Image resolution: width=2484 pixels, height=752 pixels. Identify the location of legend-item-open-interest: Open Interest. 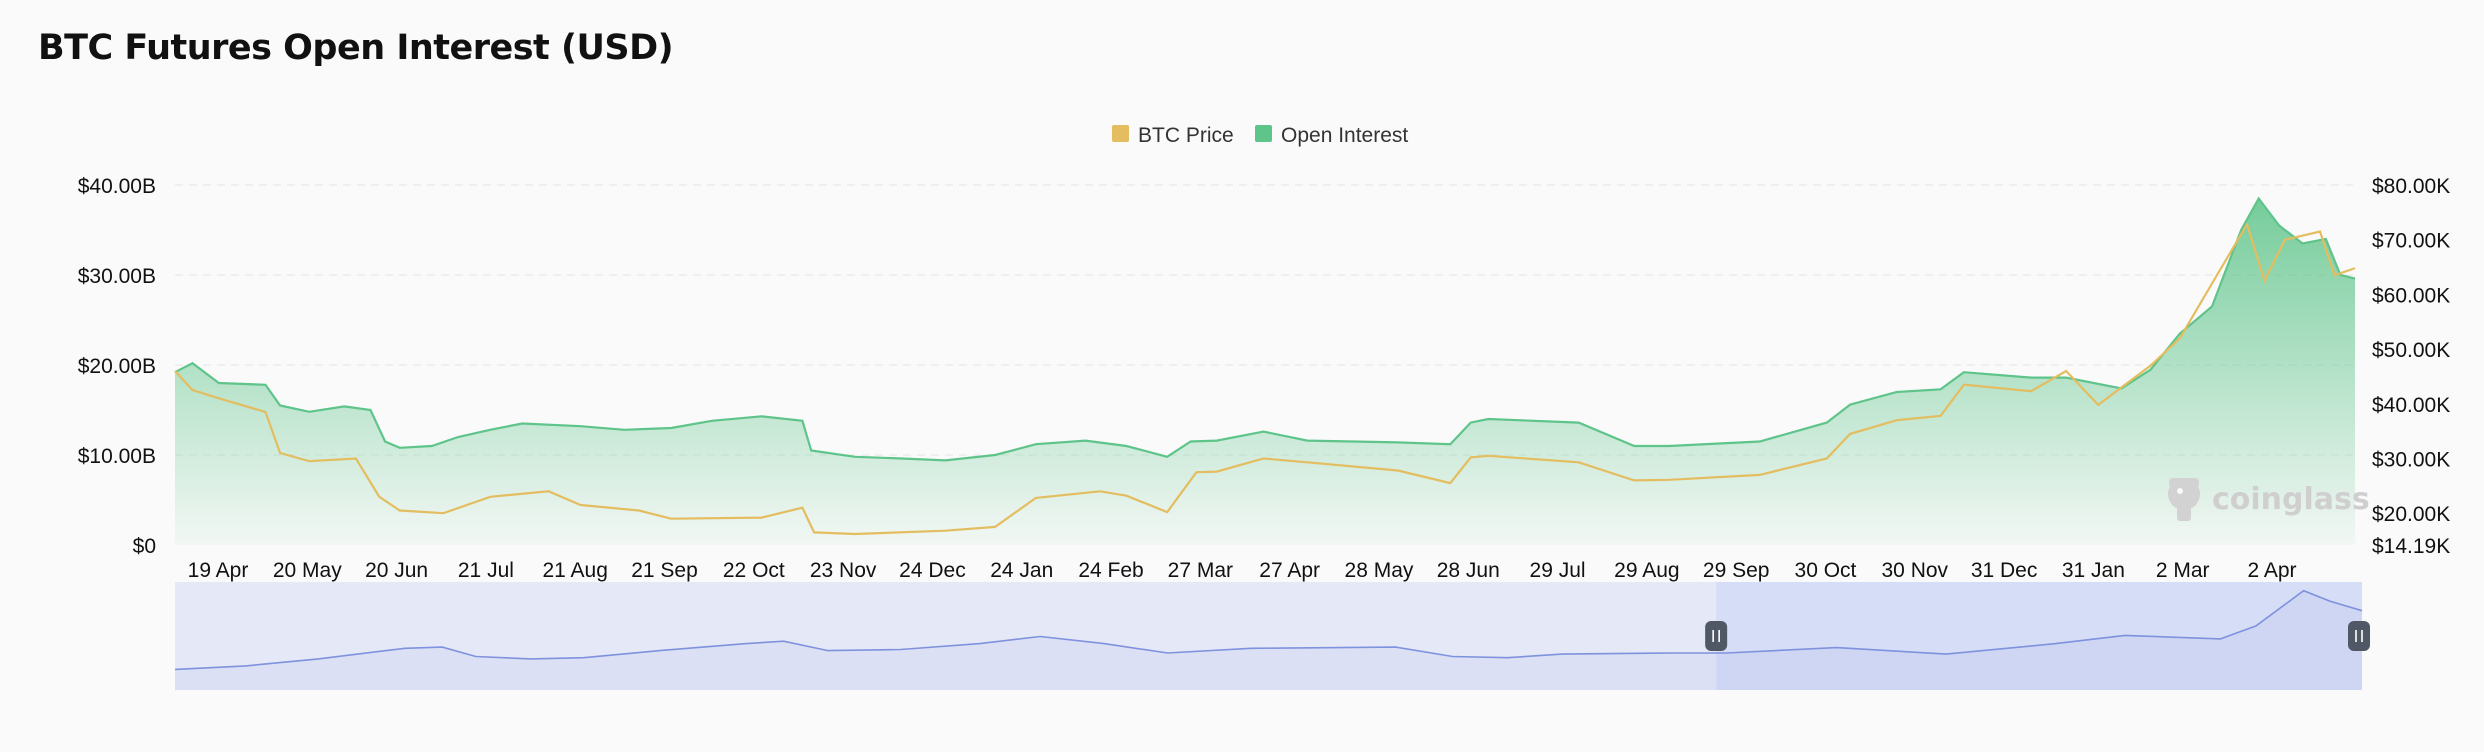
(1331, 135).